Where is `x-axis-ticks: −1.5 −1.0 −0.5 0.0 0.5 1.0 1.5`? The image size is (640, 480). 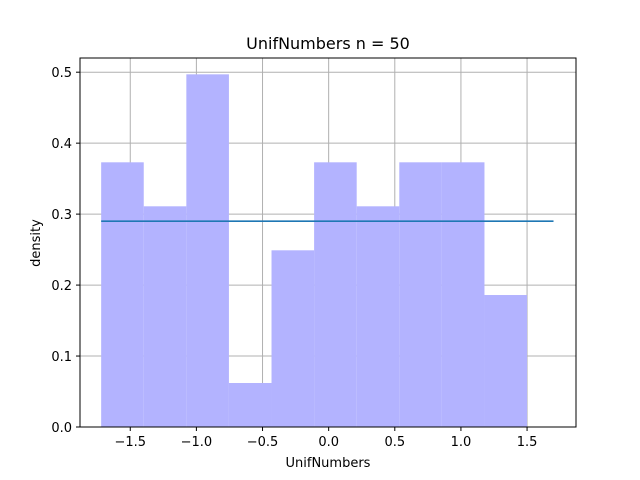
x-axis-ticks: −1.5 −1.0 −0.5 0.0 0.5 1.0 1.5 is located at coordinates (325, 438).